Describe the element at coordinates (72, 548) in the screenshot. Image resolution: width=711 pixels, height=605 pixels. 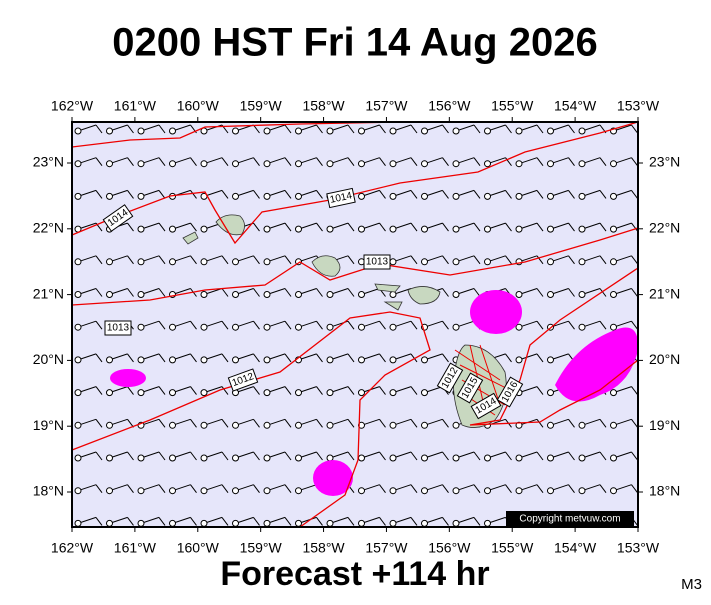
I see `lon-label: 162°W` at that location.